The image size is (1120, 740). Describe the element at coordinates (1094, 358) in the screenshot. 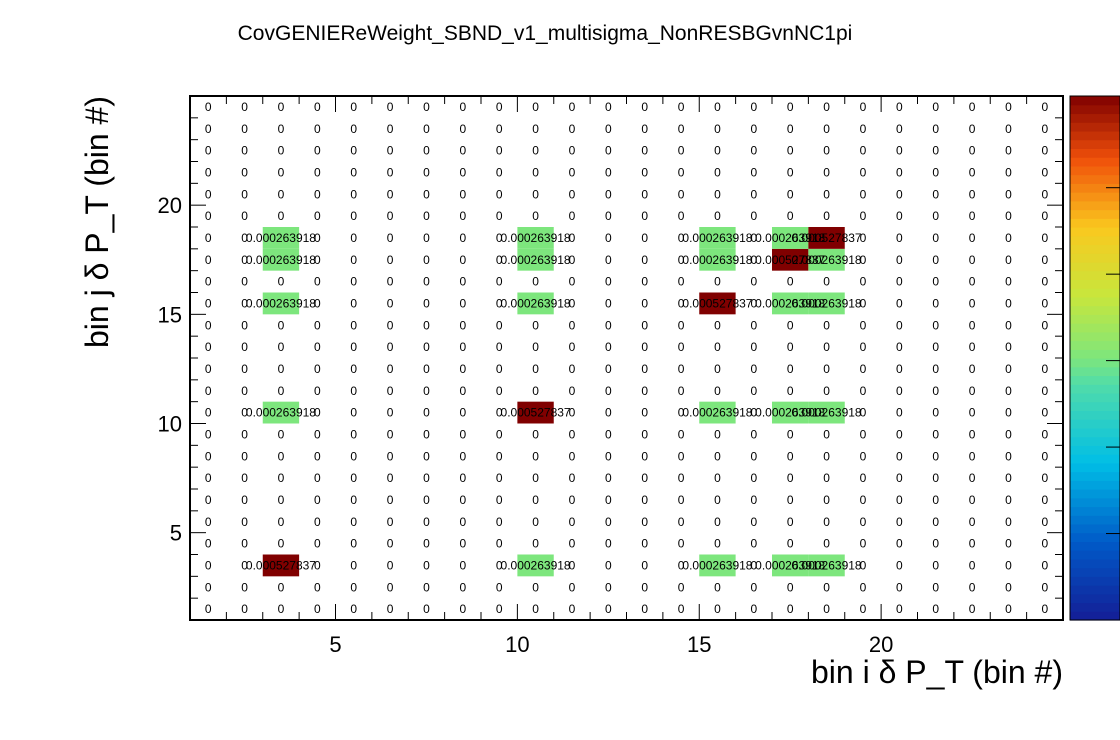

I see `color-bar-frame` at that location.